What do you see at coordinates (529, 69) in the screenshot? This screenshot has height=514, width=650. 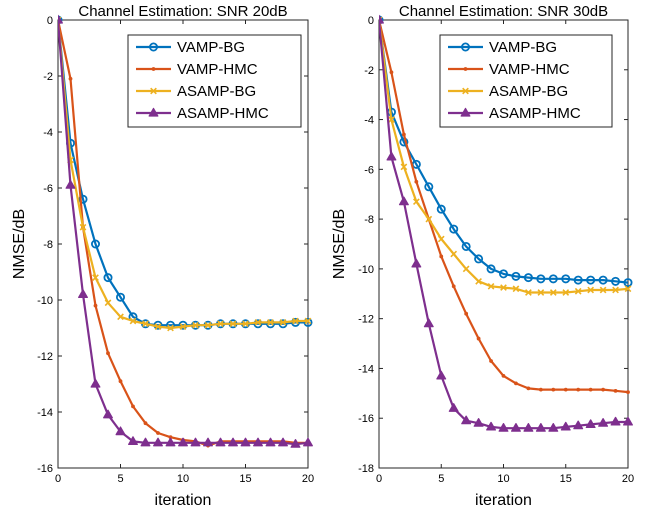 I see `legend-label: VAMP-HMC` at bounding box center [529, 69].